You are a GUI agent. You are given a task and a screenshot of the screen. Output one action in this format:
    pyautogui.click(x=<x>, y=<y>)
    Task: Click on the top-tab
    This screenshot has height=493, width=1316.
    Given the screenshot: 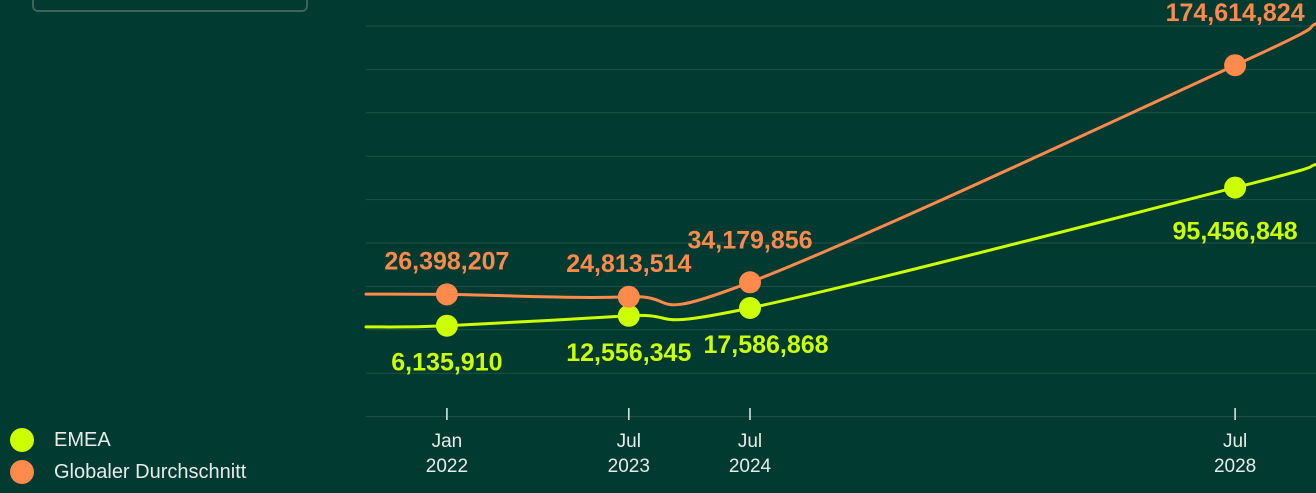 What is the action you would take?
    pyautogui.click(x=170, y=6)
    